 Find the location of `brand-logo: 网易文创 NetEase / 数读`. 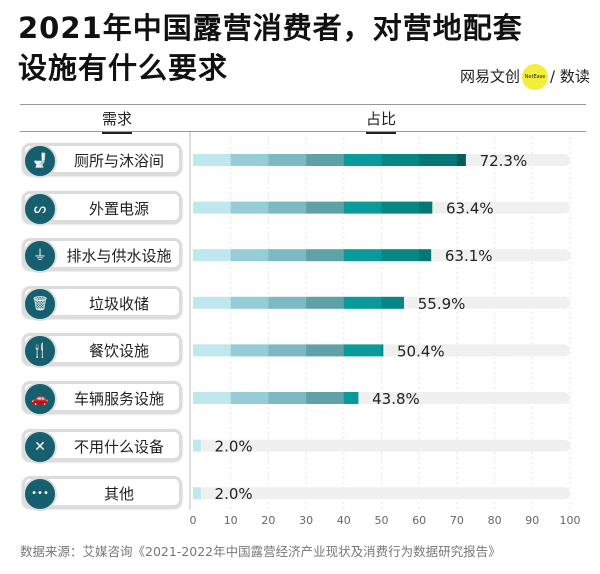

brand-logo: 网易文创 NetEase / 数读 is located at coordinates (525, 77).